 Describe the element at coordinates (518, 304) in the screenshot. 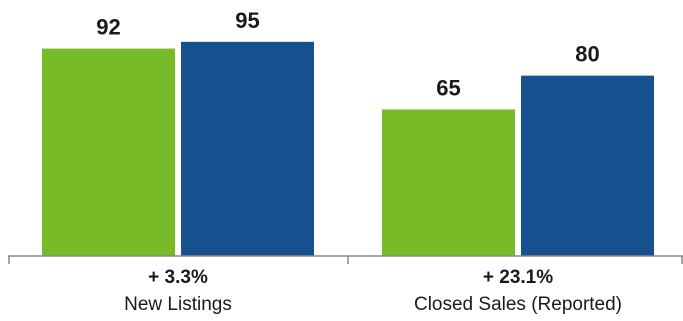

I see `category-label-1: Closed Sales (Reported)` at that location.